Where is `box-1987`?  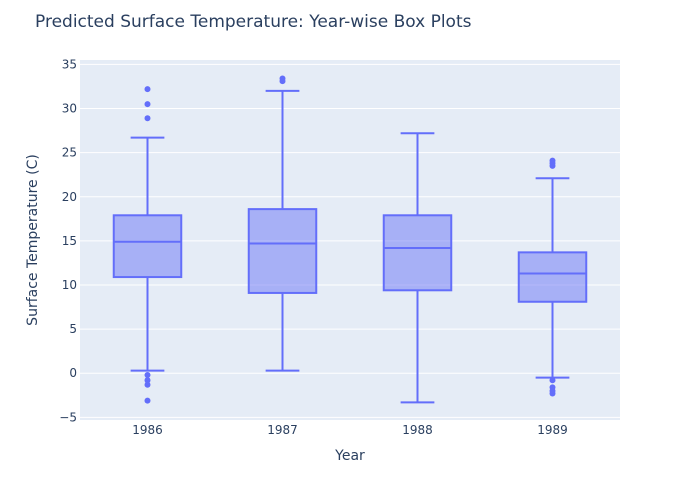
box-1987 is located at coordinates (282, 223).